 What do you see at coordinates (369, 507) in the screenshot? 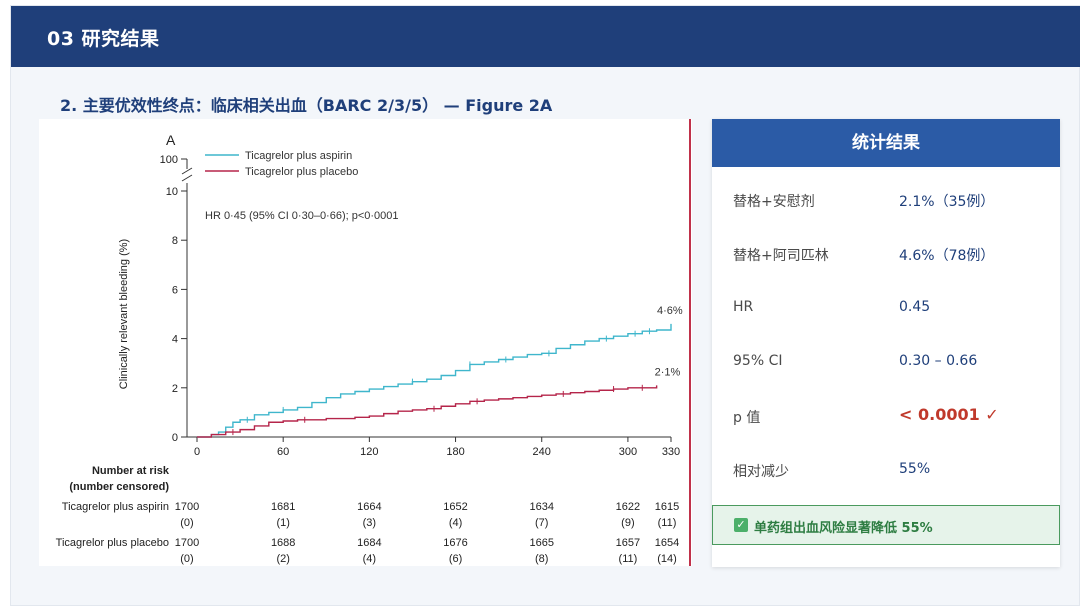
I see `risk-at-risk-value: 1664` at bounding box center [369, 507].